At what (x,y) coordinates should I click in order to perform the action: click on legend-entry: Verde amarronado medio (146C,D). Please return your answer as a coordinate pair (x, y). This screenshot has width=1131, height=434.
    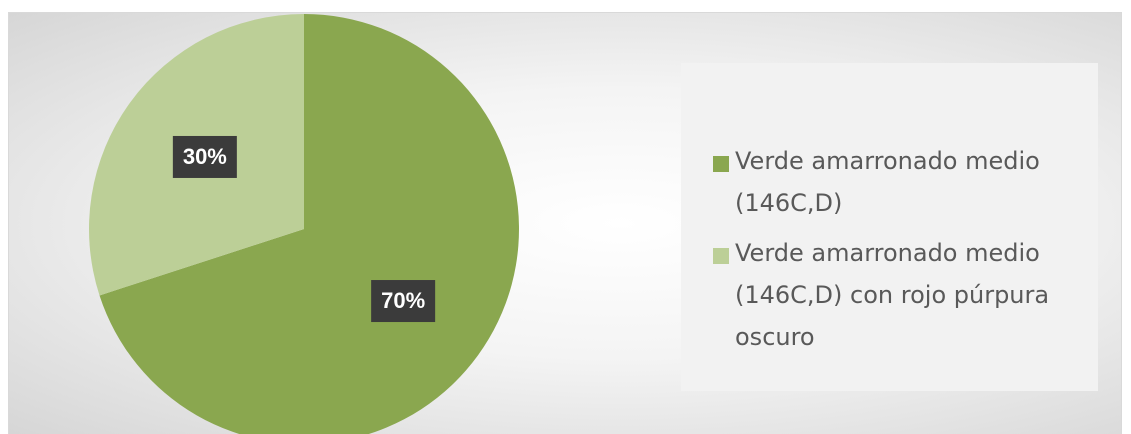
    Looking at the image, I should click on (883, 182).